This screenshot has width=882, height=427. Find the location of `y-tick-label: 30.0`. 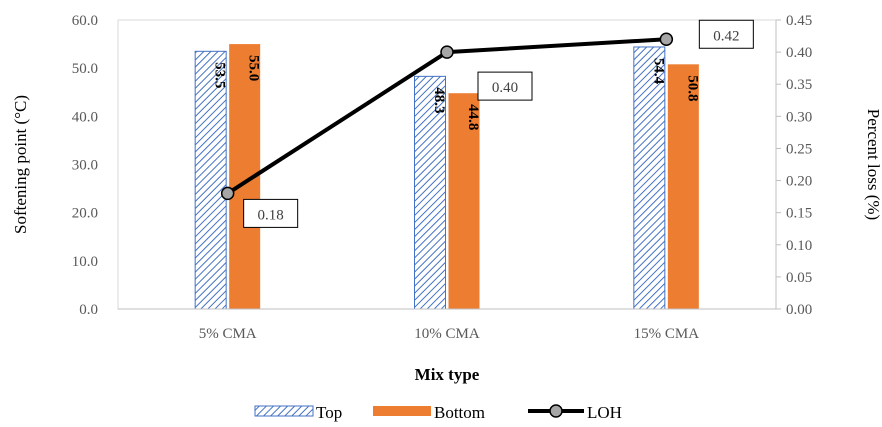

y-tick-label: 30.0 is located at coordinates (85, 166).